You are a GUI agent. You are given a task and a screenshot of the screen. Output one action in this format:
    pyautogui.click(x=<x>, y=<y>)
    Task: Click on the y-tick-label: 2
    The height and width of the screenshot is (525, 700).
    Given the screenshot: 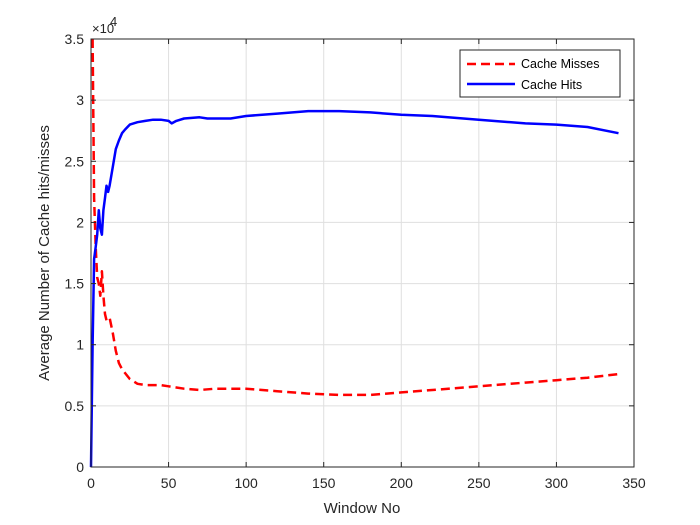 What is the action you would take?
    pyautogui.click(x=80, y=222)
    